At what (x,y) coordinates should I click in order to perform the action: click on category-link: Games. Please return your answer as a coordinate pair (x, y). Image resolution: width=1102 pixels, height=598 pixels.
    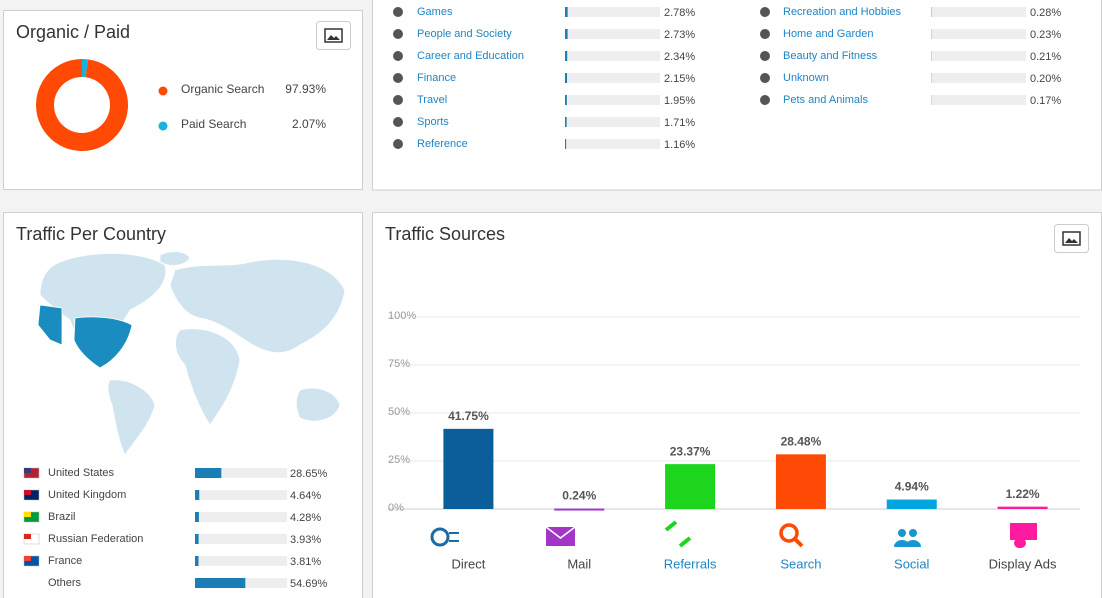
    Looking at the image, I should click on (435, 12).